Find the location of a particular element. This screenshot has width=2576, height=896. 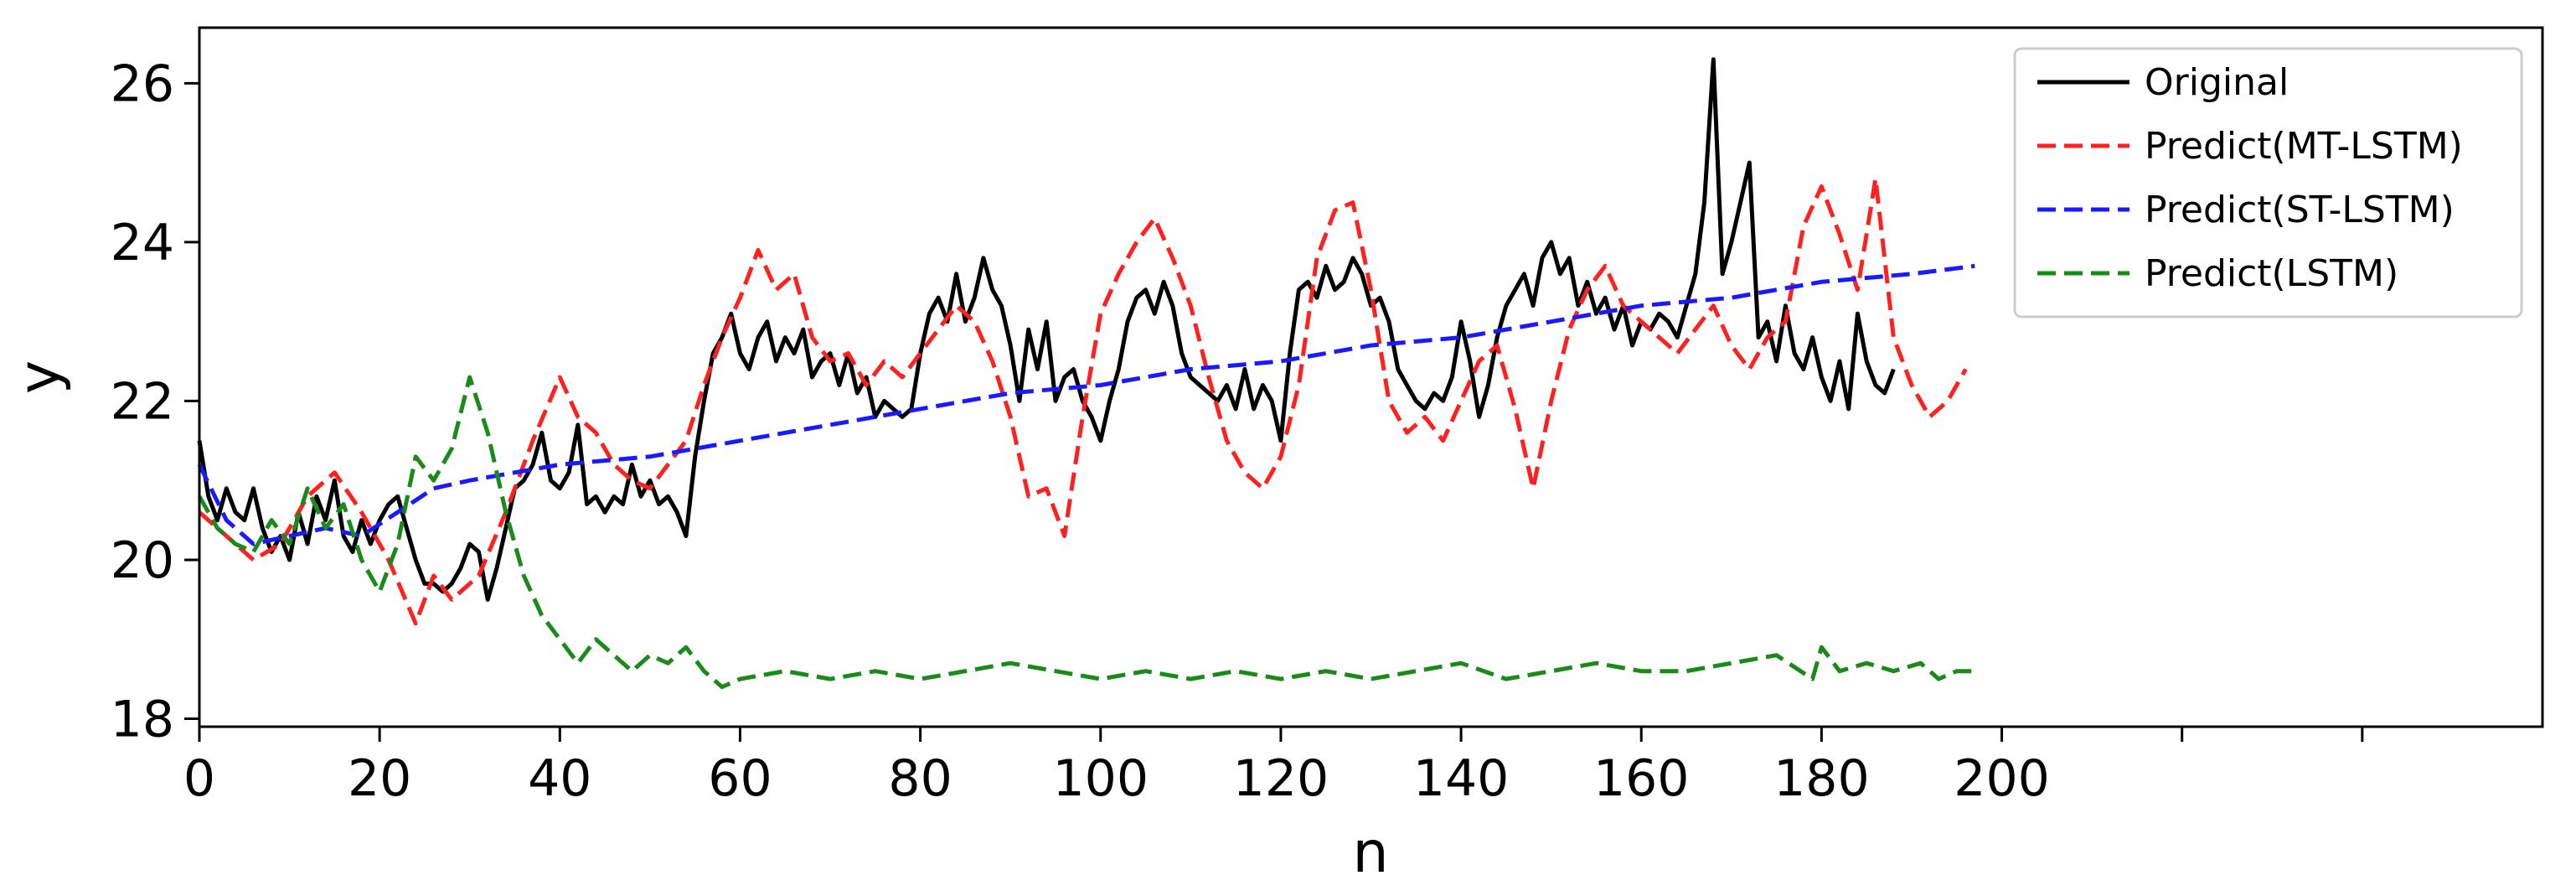

y-tick-label: 26 is located at coordinates (142, 84).